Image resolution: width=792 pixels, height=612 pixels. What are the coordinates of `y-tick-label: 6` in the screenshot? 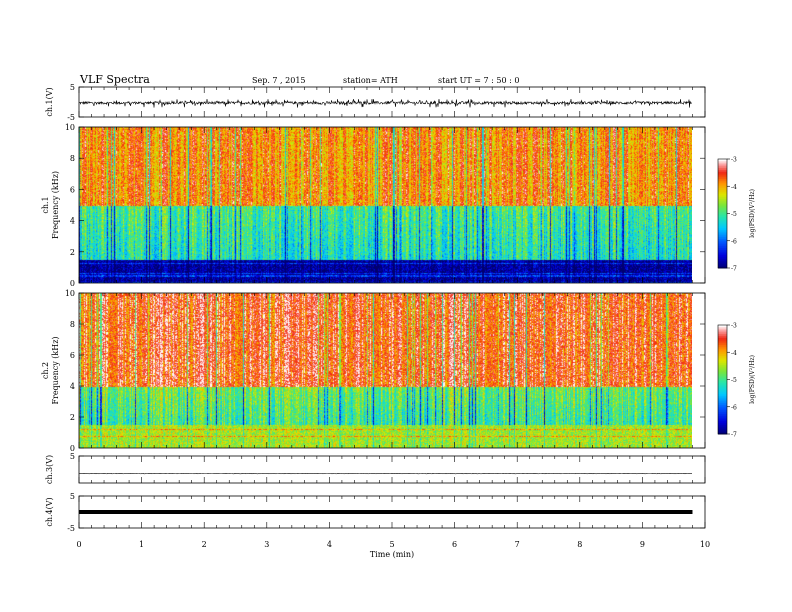 It's located at (72, 355).